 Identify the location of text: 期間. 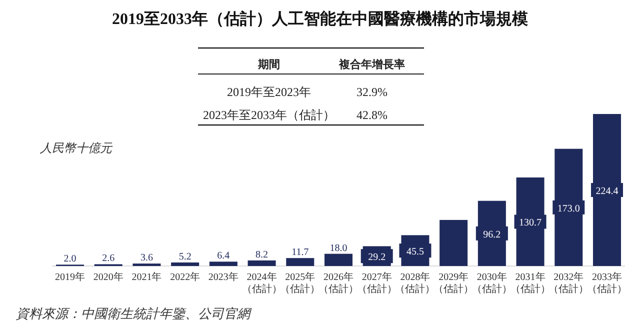
(268, 64).